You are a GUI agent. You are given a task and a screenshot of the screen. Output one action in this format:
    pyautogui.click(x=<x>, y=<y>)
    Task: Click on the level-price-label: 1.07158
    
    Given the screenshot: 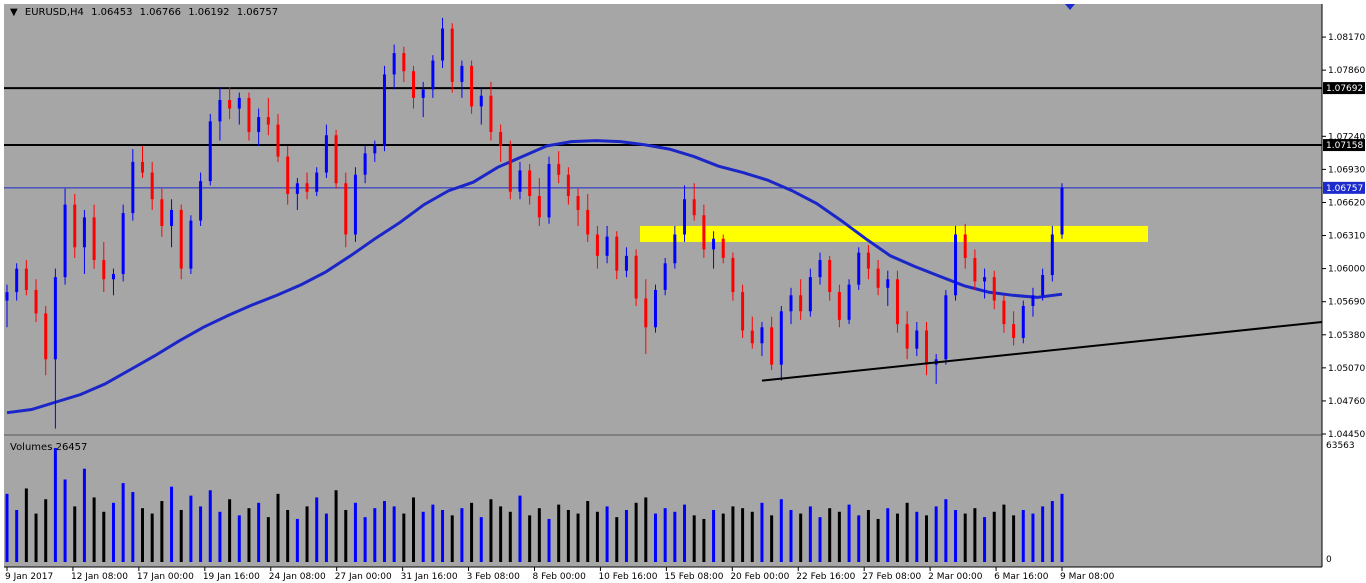 What is the action you would take?
    pyautogui.click(x=1344, y=146)
    